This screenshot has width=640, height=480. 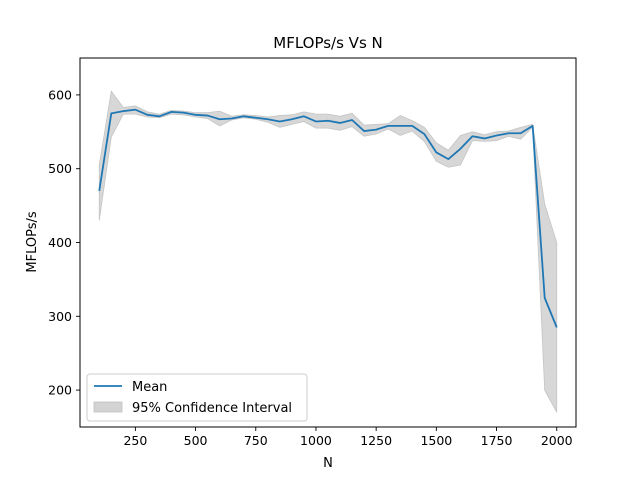 I want to click on legend-ci-label: 95% Confidence Interval, so click(x=212, y=408).